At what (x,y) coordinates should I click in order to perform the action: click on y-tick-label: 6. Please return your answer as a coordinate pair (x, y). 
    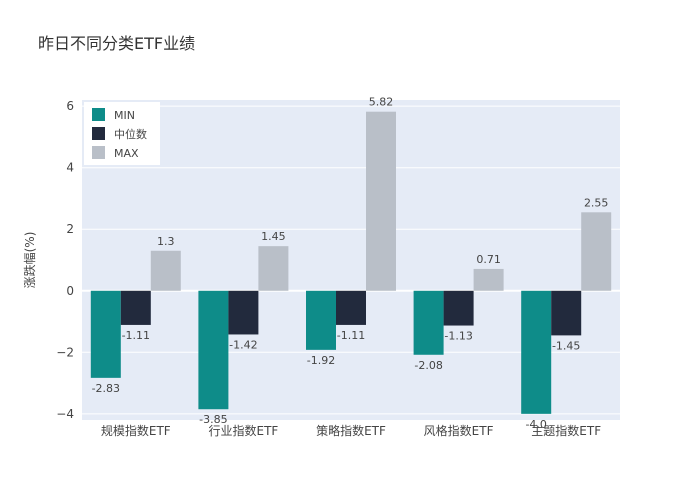
    Looking at the image, I should click on (70, 106).